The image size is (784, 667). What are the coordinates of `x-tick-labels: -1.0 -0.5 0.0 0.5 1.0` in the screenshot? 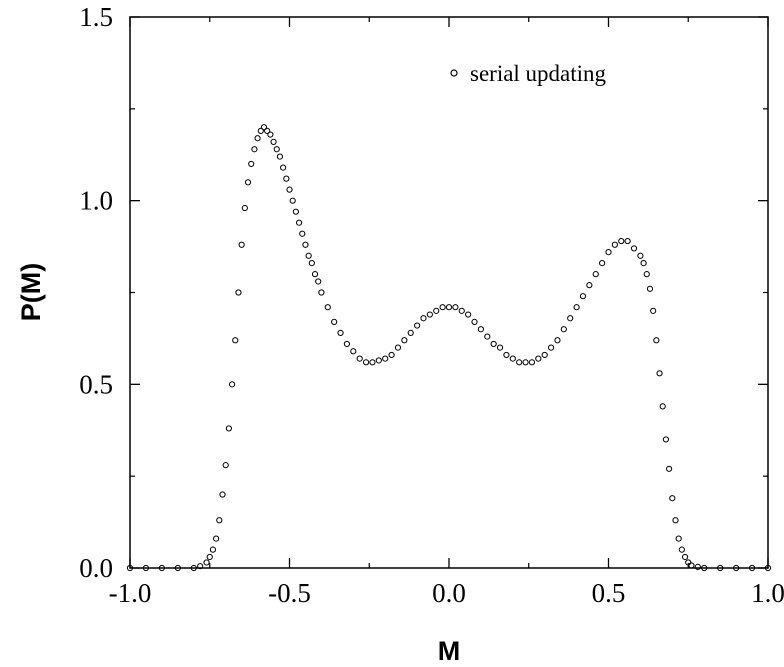 It's located at (446, 593).